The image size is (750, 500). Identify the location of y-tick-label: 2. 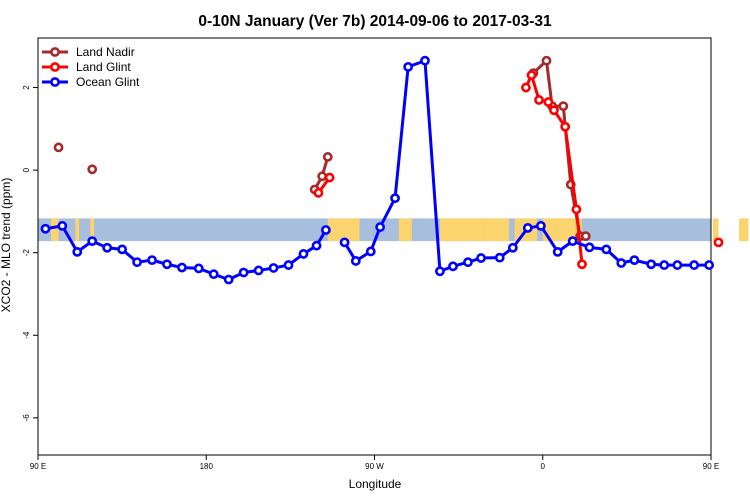
(26, 87).